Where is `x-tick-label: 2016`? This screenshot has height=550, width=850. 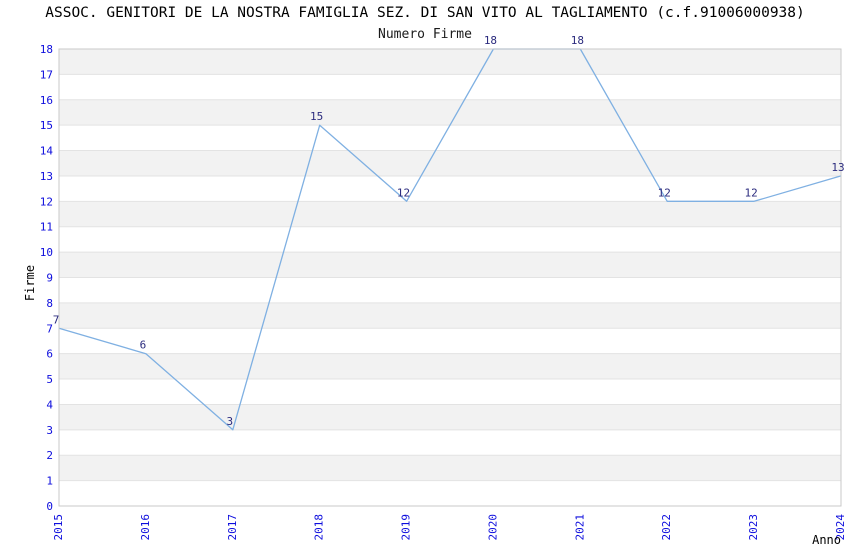
x-tick-label: 2016 is located at coordinates (145, 527).